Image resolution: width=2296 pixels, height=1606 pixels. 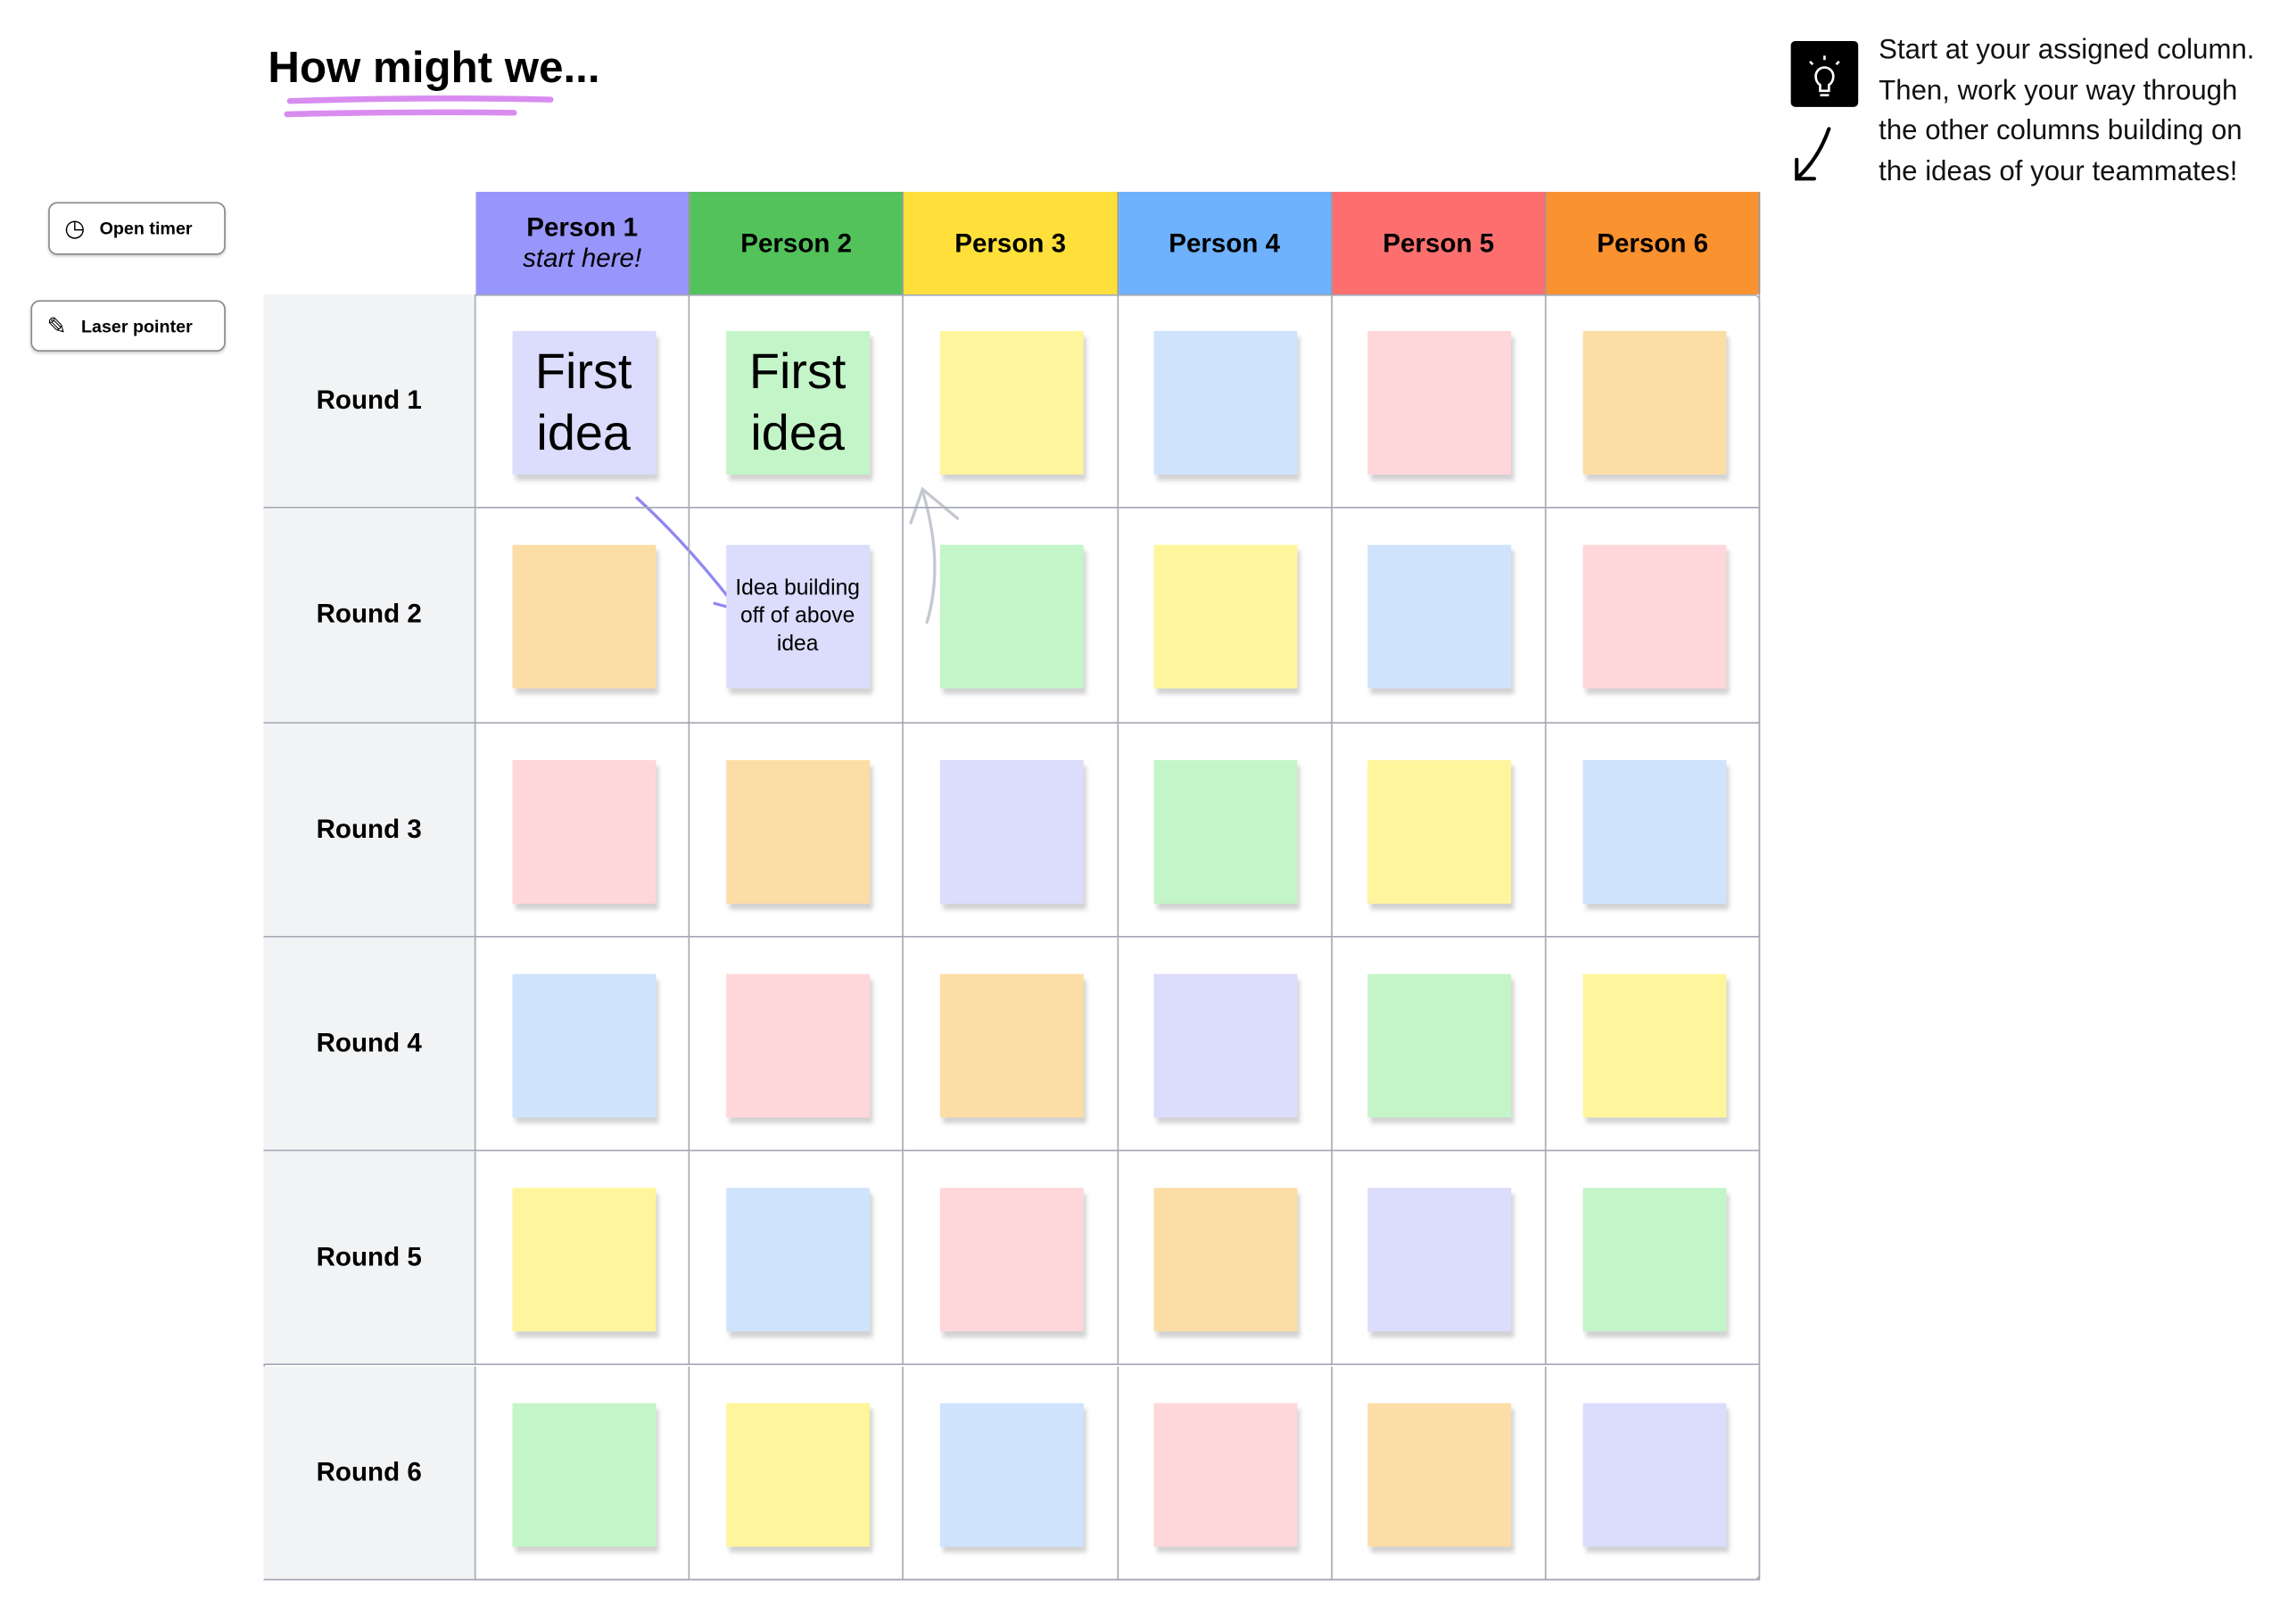 I want to click on hint-arrow, so click(x=1813, y=154).